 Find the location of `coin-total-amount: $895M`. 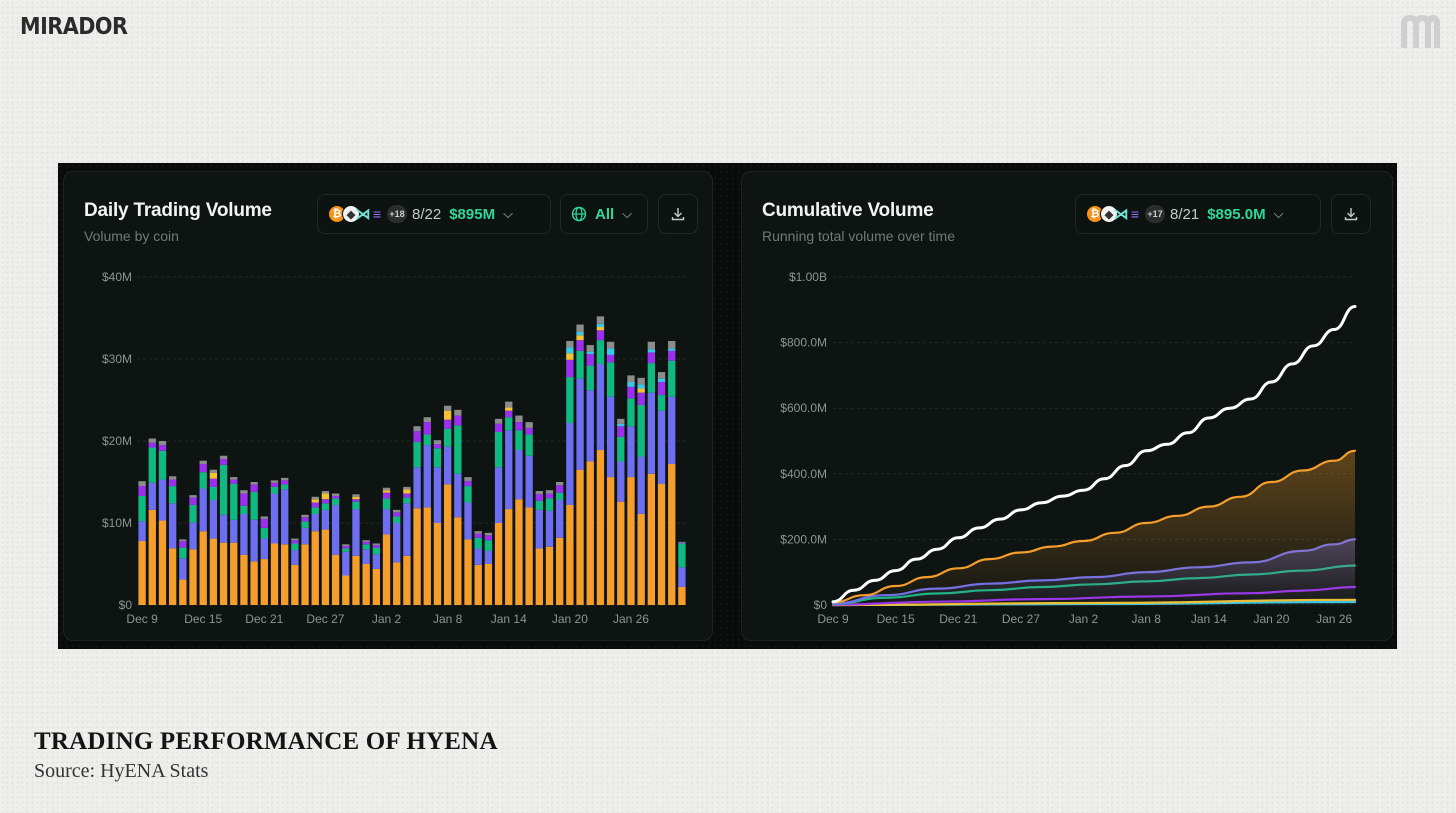

coin-total-amount: $895M is located at coordinates (472, 214).